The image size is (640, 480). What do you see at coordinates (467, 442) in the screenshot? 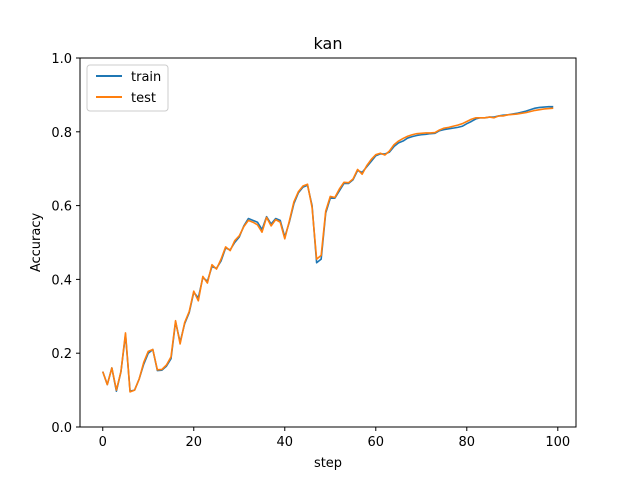
I see `x-tick-label: 80` at bounding box center [467, 442].